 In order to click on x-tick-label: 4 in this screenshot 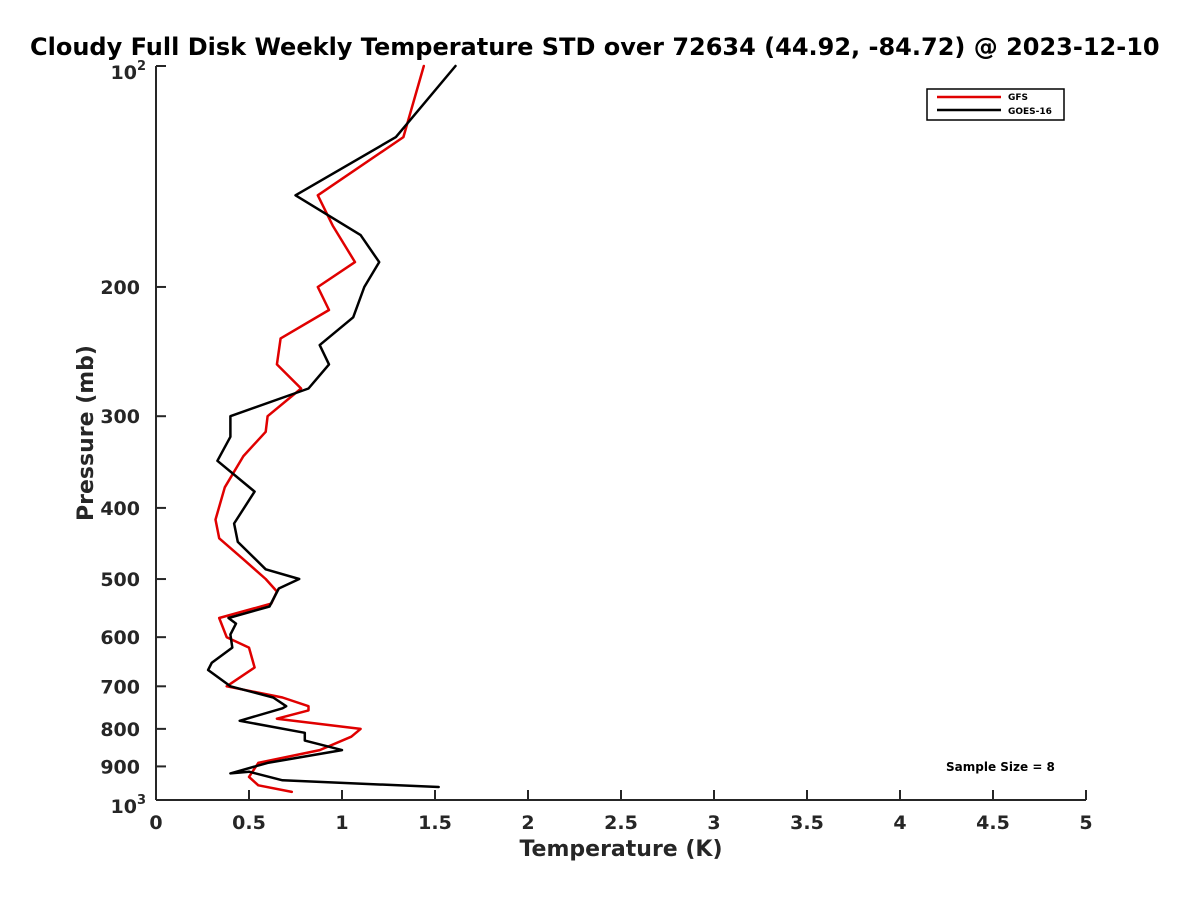, I will do `click(899, 823)`.